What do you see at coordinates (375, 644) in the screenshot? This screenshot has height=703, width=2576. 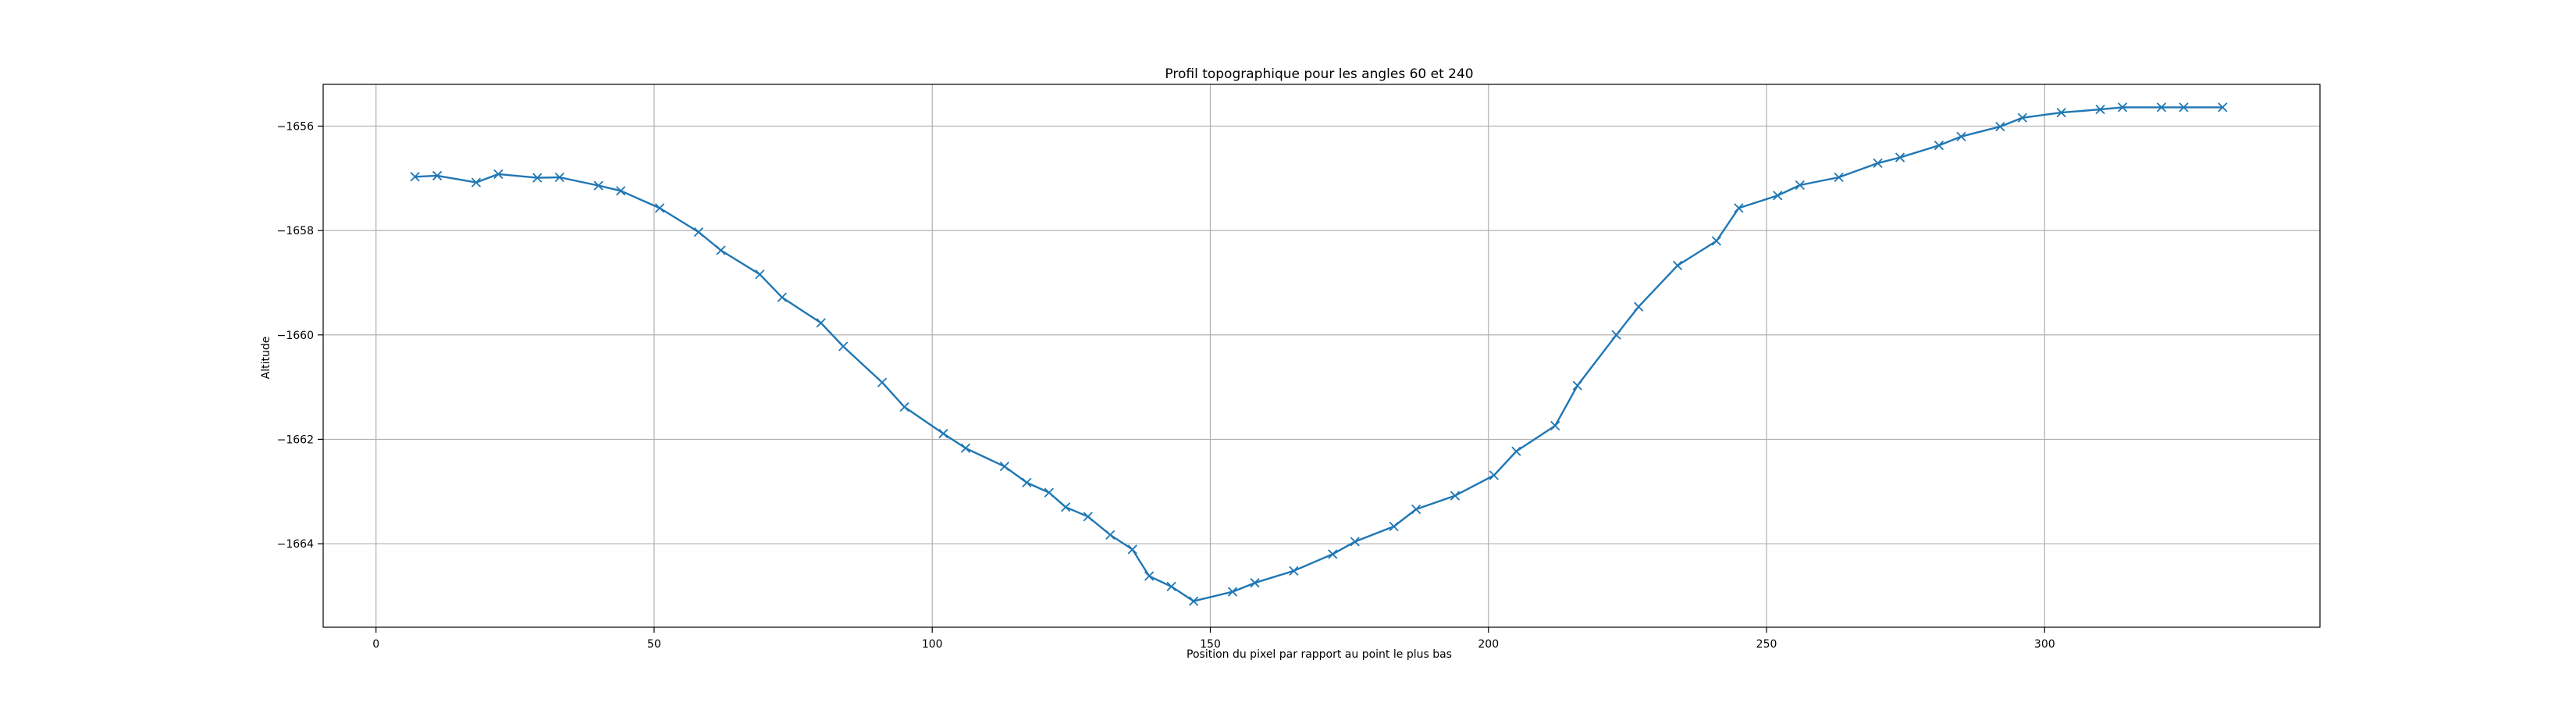 I see `x-tick-label: 0` at bounding box center [375, 644].